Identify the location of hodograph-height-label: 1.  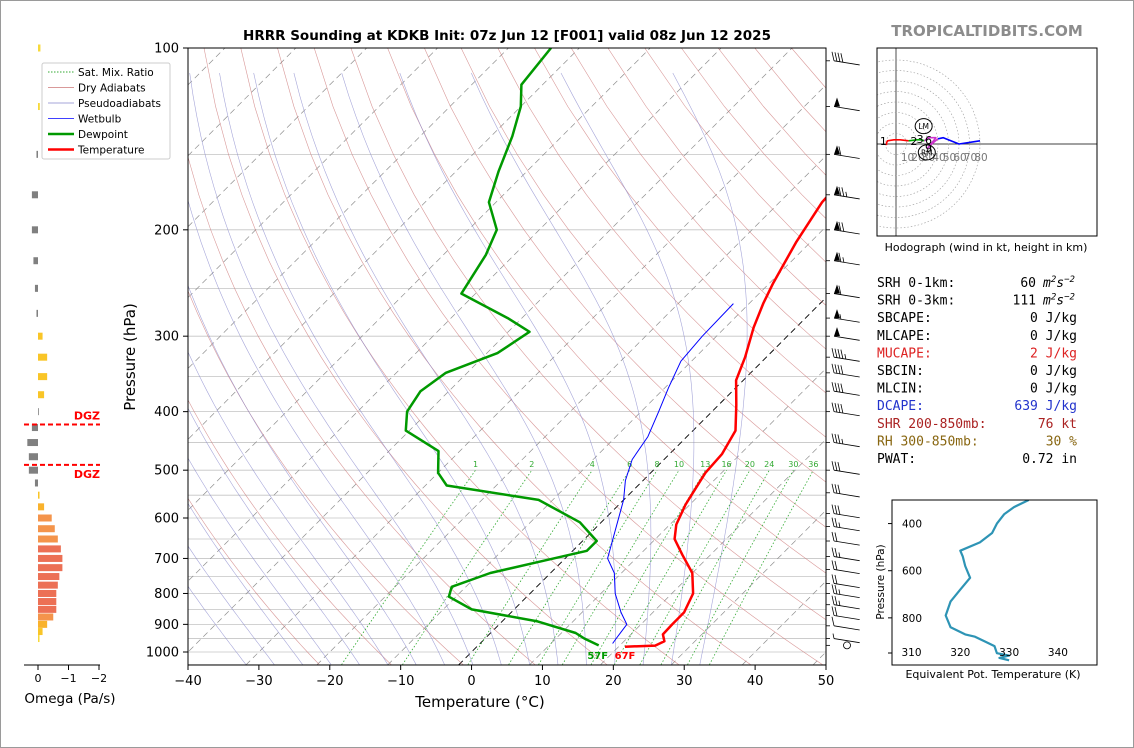
(883, 141).